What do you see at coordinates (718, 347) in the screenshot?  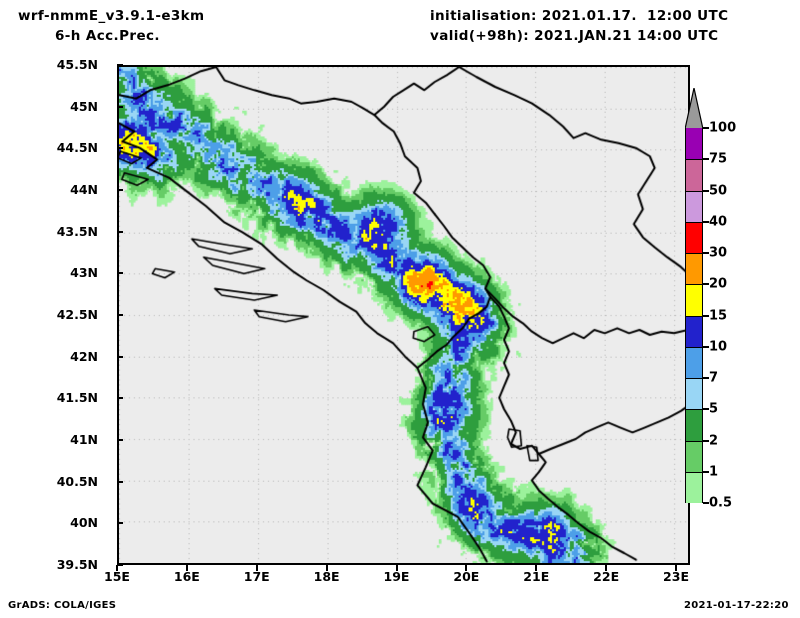 I see `colorbar-tick-label: 10` at bounding box center [718, 347].